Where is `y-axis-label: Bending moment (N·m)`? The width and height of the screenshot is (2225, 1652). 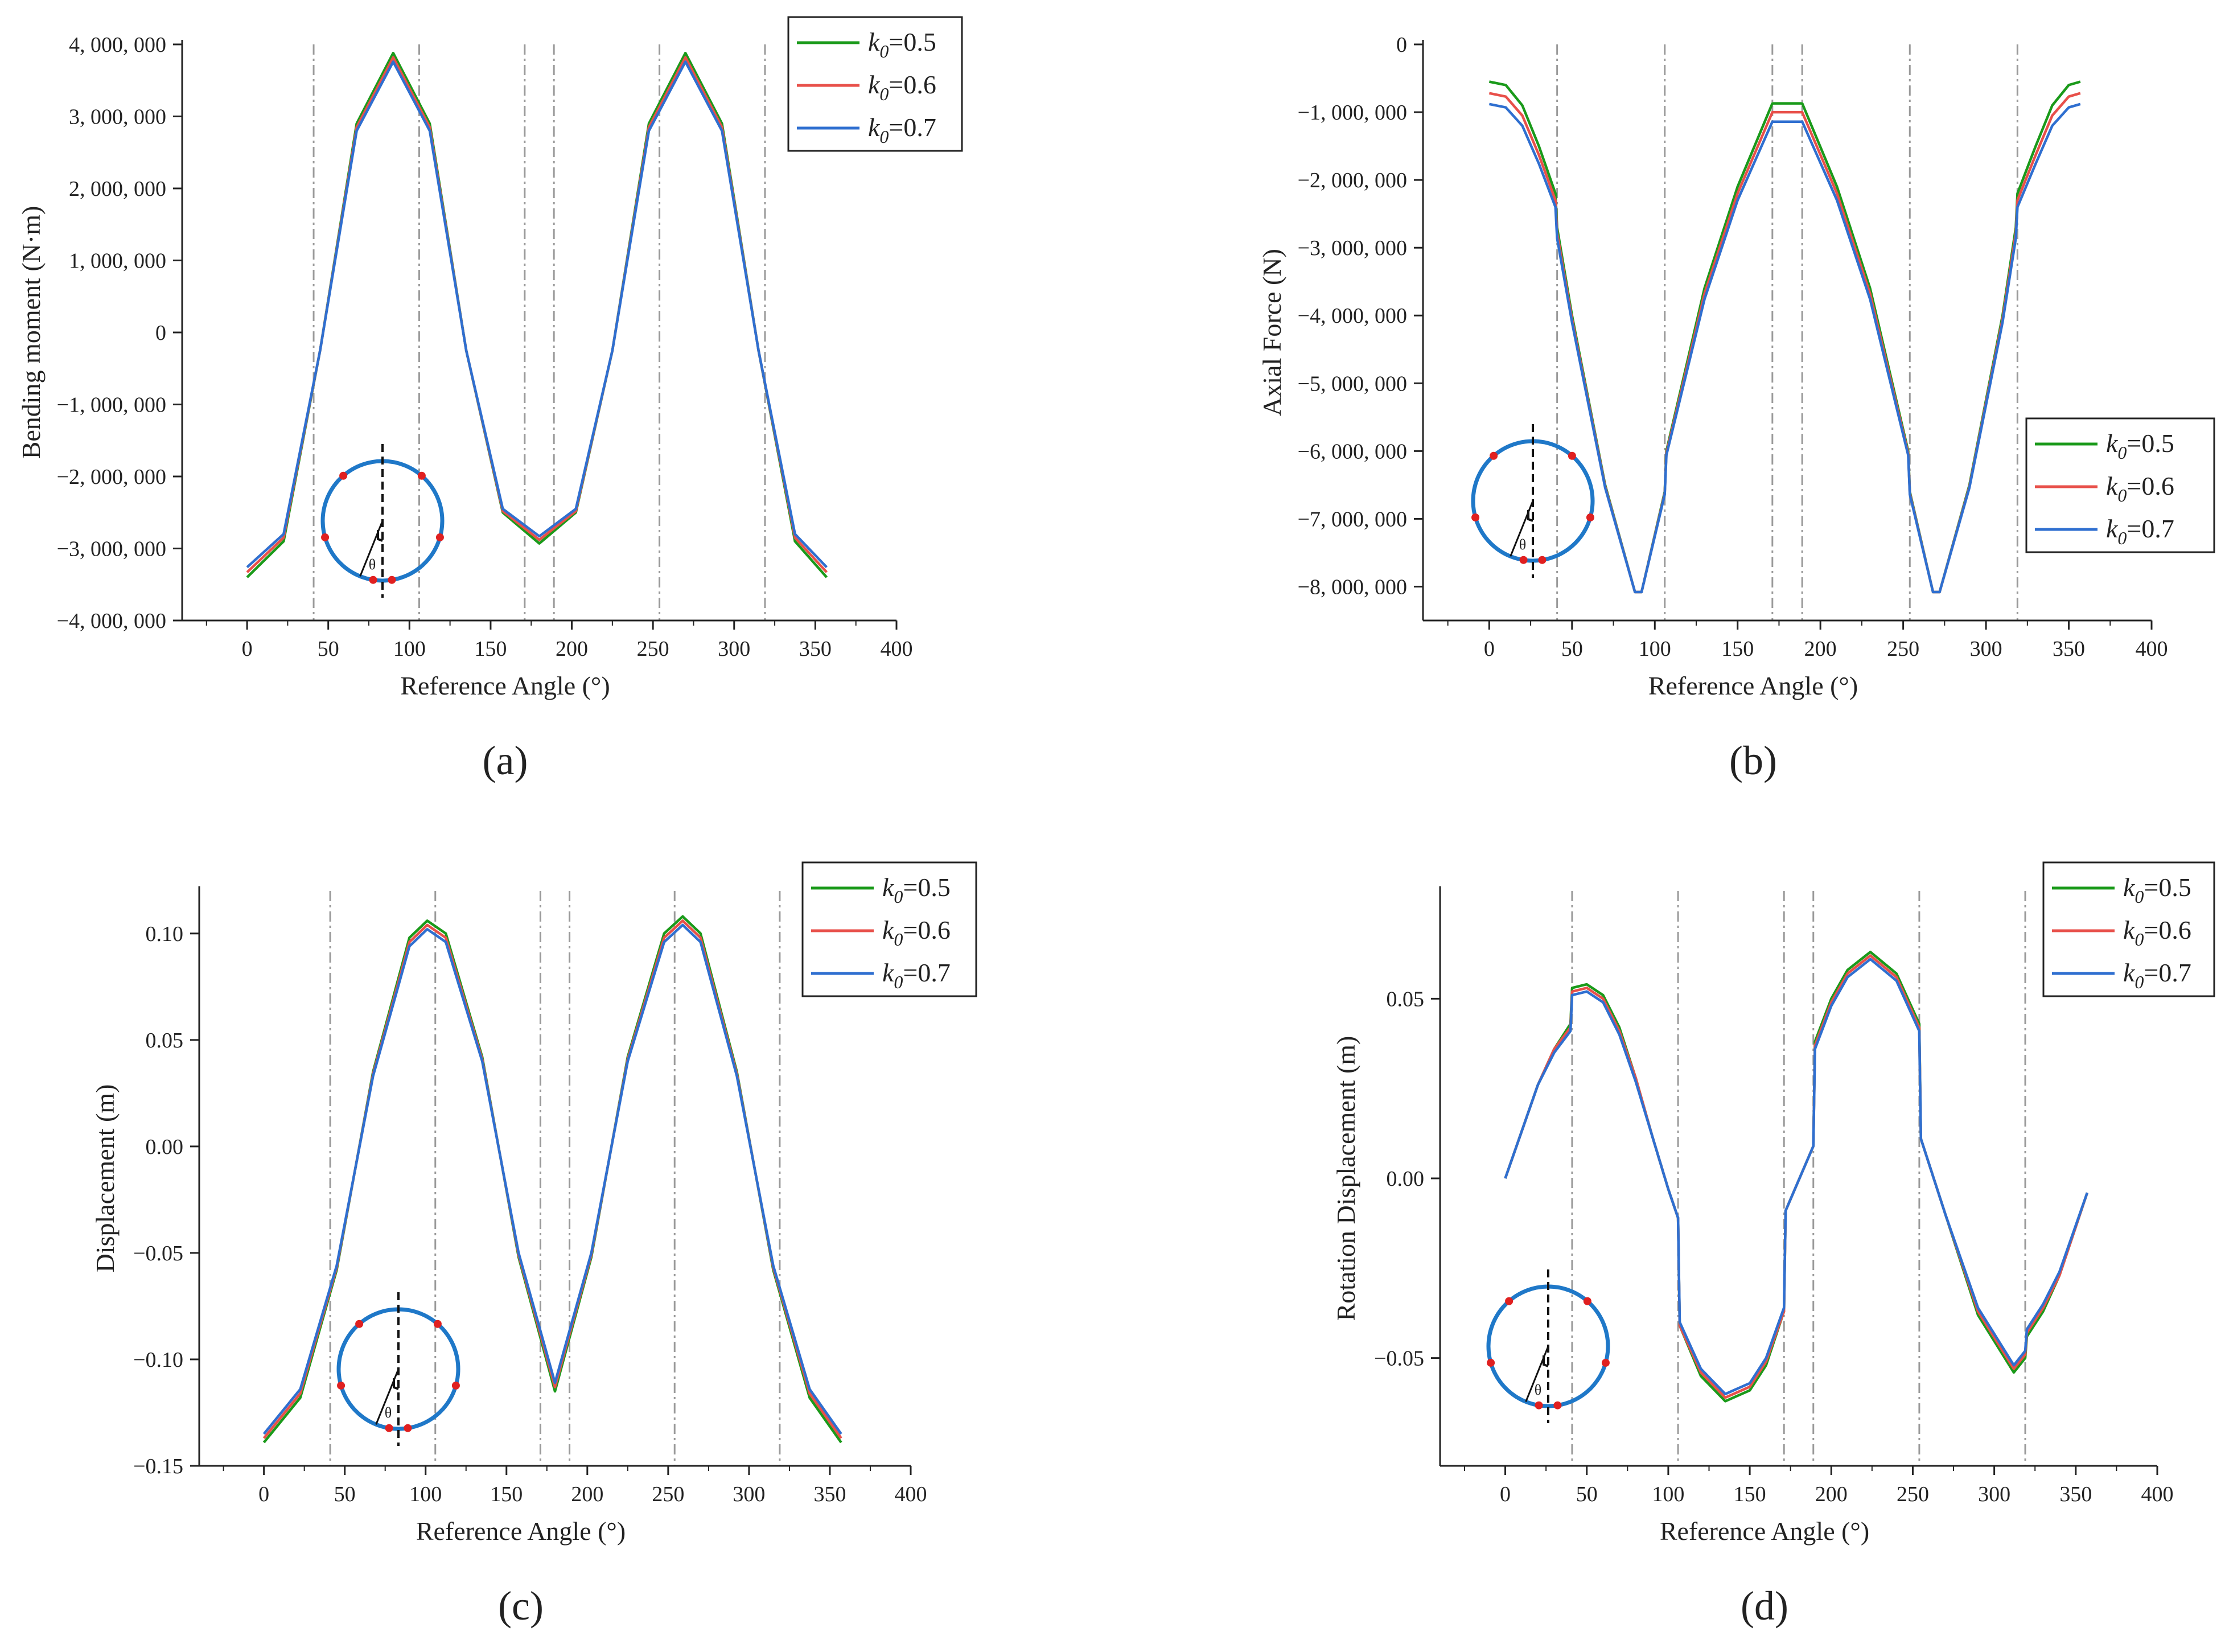 y-axis-label: Bending moment (N·m) is located at coordinates (31, 332).